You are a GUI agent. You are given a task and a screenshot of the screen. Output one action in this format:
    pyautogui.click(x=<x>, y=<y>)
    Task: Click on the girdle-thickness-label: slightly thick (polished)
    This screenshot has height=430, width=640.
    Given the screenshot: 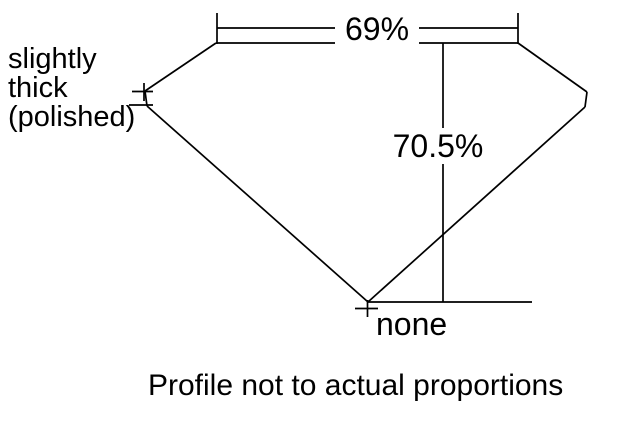 What is the action you would take?
    pyautogui.click(x=71, y=88)
    